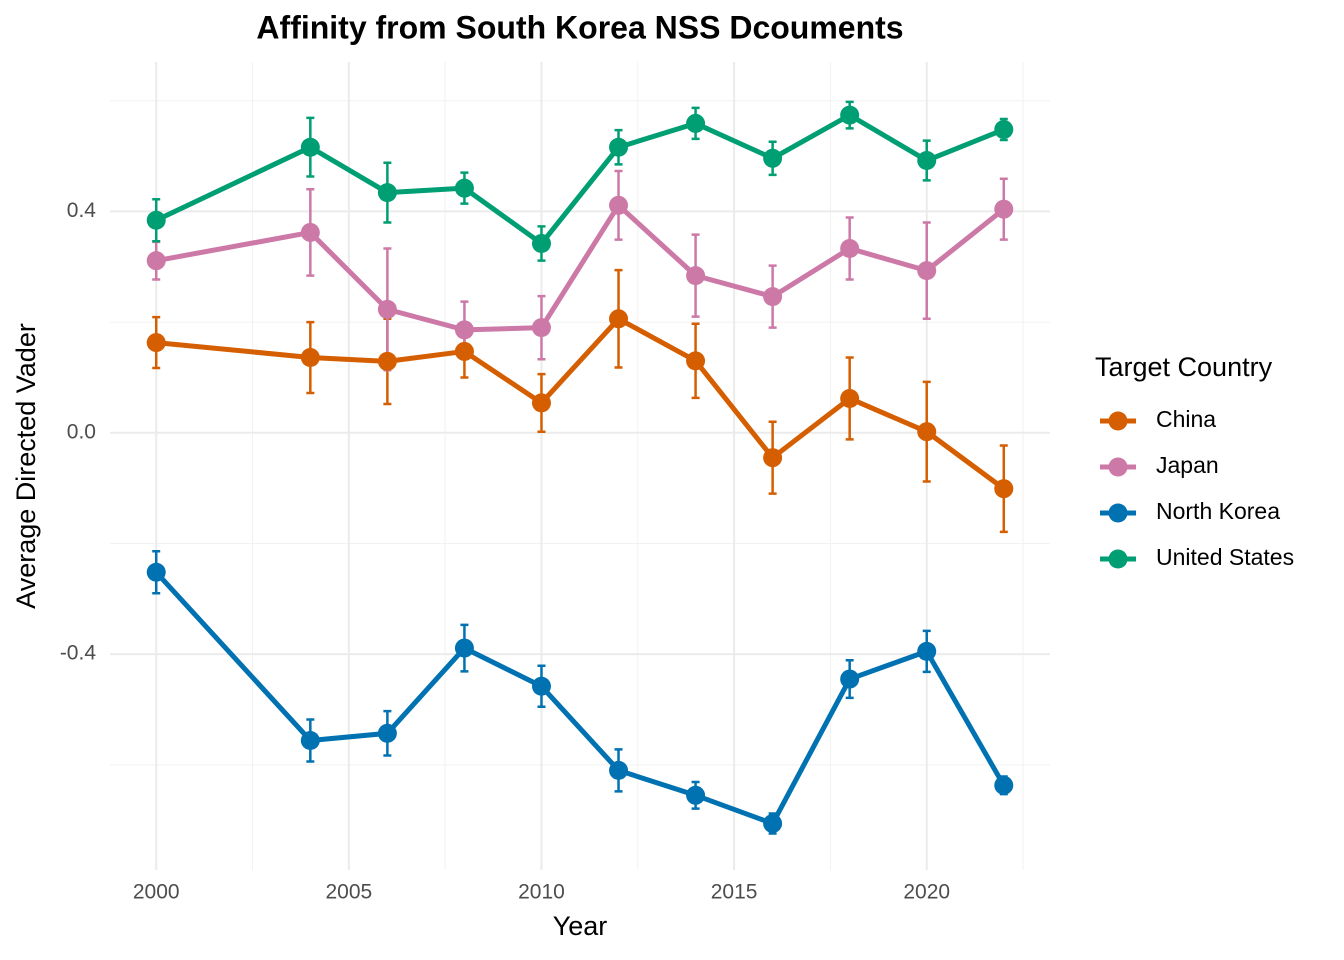  I want to click on x-tick-label: 2015, so click(734, 892).